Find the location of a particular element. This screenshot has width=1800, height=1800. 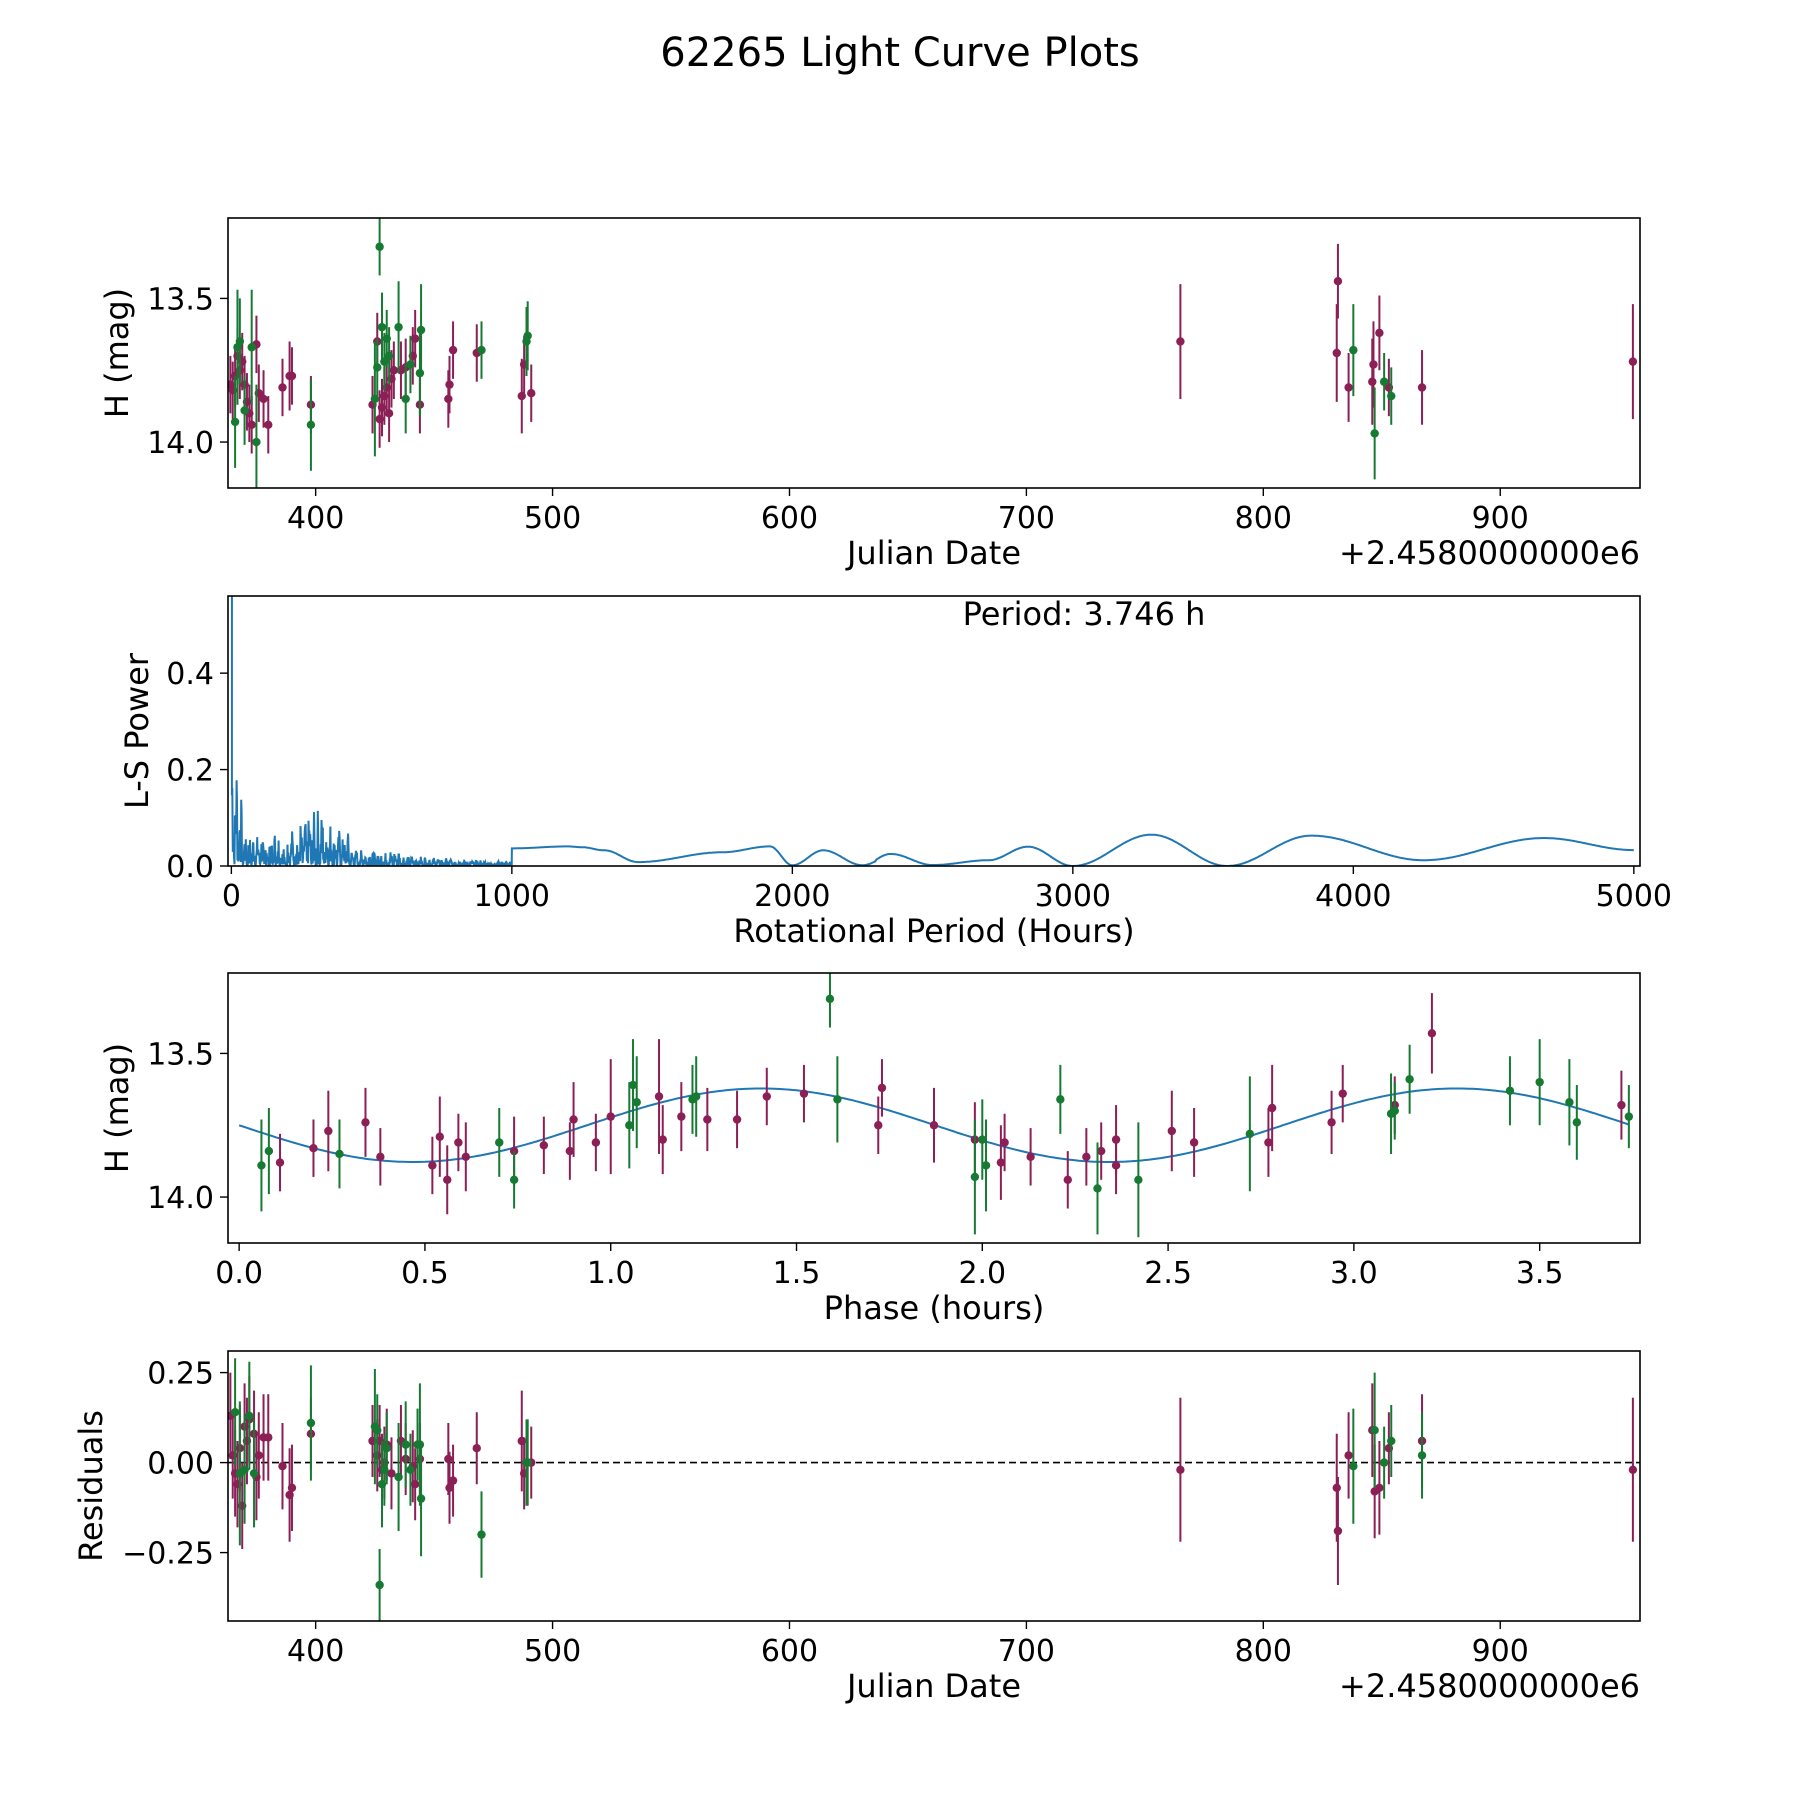

y-tick-label: 0.00 is located at coordinates (180, 1464).